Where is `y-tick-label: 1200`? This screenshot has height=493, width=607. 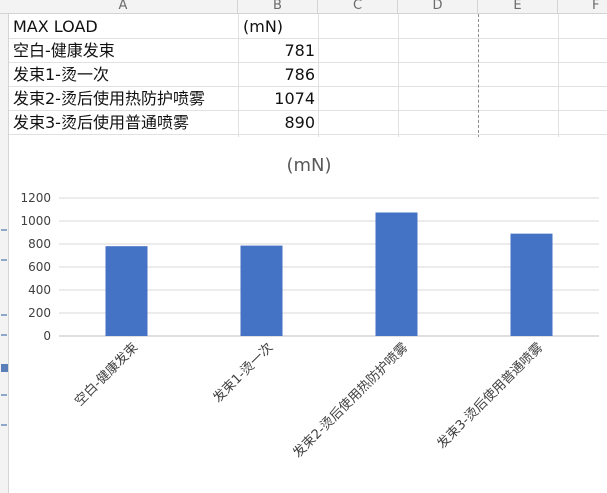 y-tick-label: 1200 is located at coordinates (35, 198).